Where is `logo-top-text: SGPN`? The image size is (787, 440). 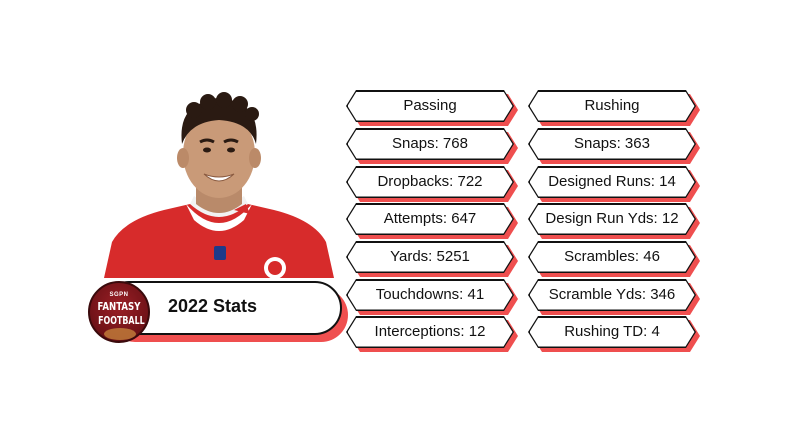 logo-top-text: SGPN is located at coordinates (119, 295).